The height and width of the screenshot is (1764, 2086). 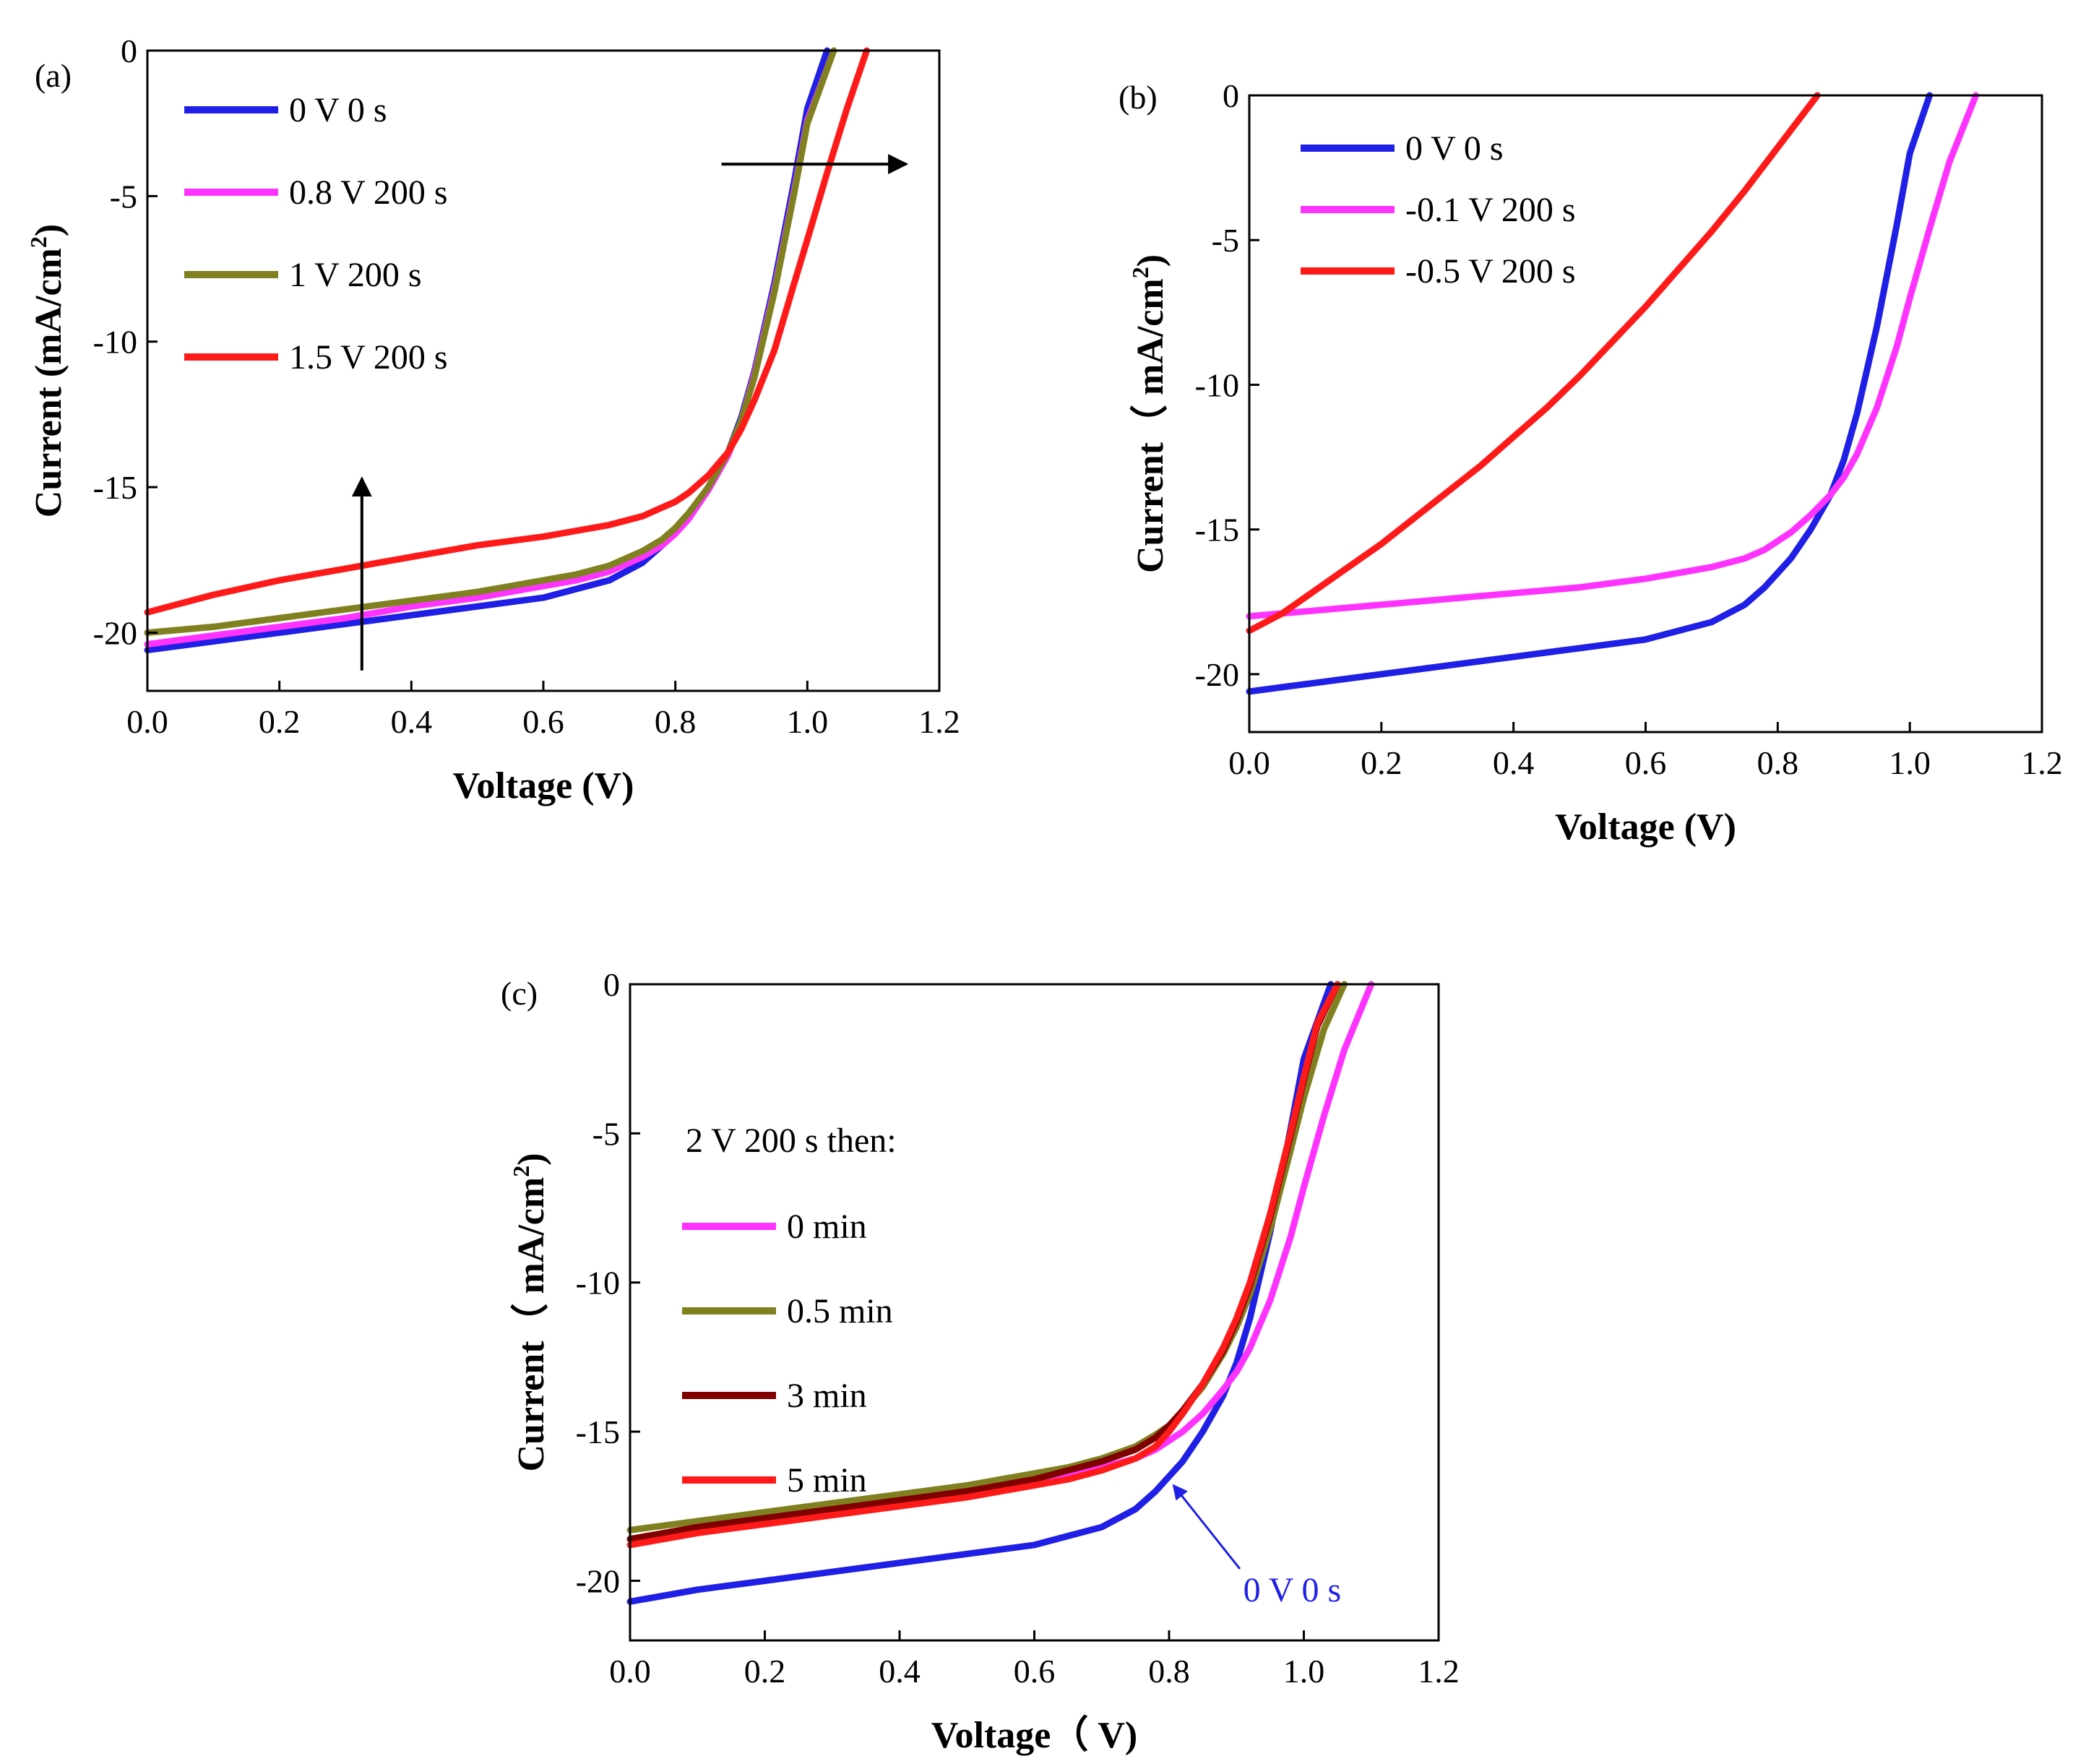 I want to click on series-line-0-5-min, so click(x=987, y=1257).